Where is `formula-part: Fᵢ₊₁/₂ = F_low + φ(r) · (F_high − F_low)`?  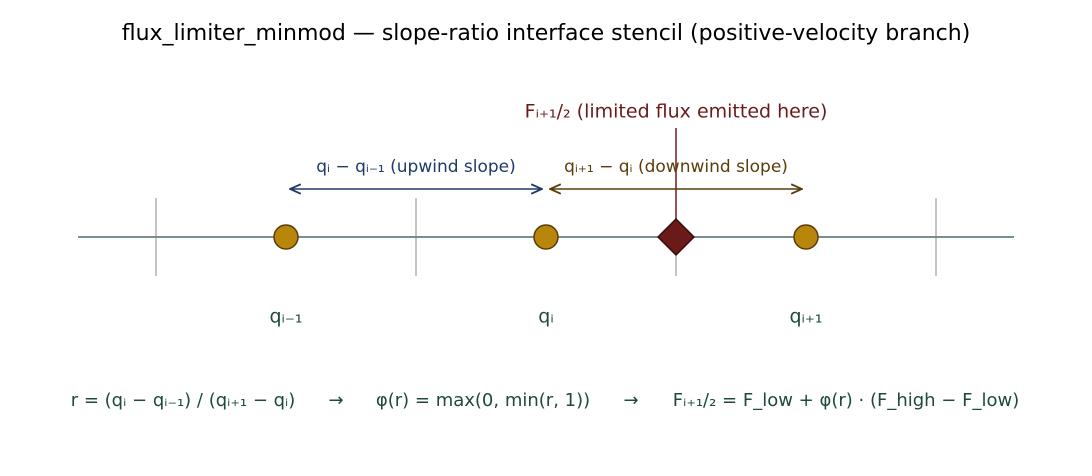 formula-part: Fᵢ₊₁/₂ = F_low + φ(r) · (F_high − F_low) is located at coordinates (846, 400).